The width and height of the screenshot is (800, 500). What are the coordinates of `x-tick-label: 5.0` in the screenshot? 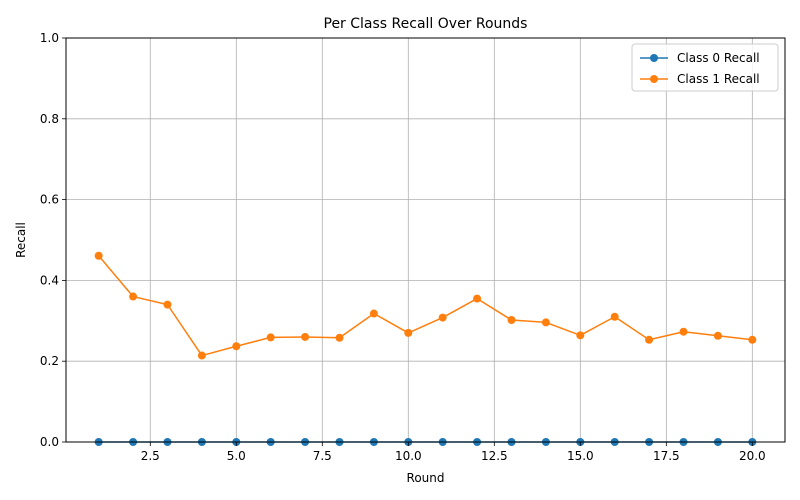 It's located at (236, 456).